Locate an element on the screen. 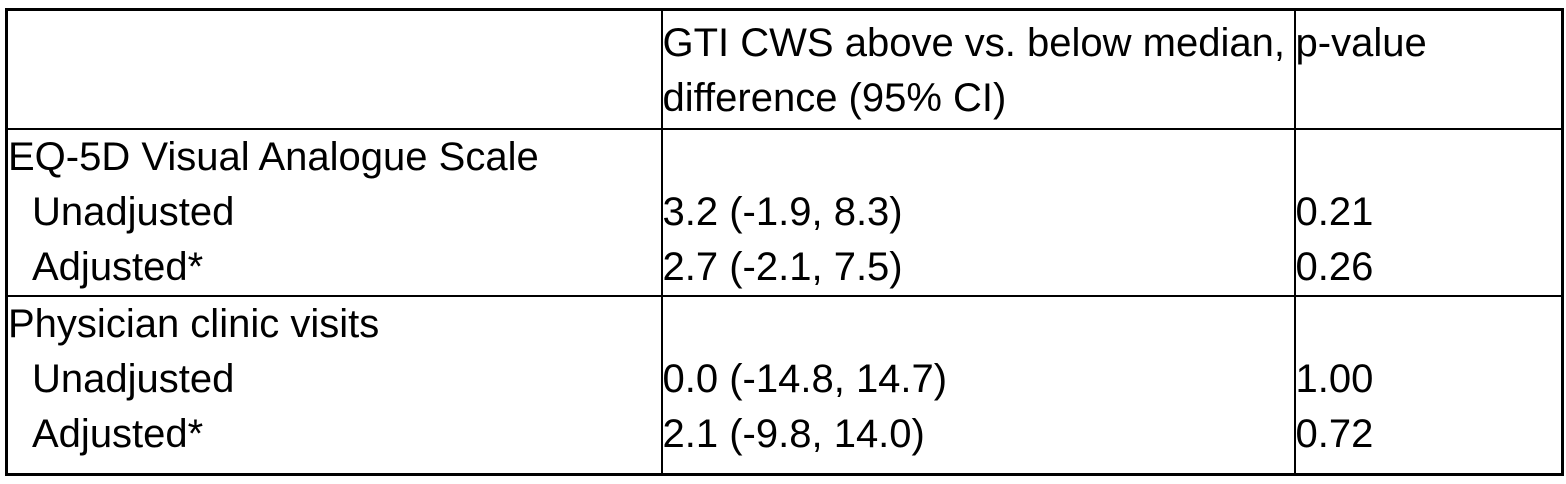 Image resolution: width=1566 pixels, height=484 pixels. pvalue-adjusted: 0.26 is located at coordinates (1334, 267).